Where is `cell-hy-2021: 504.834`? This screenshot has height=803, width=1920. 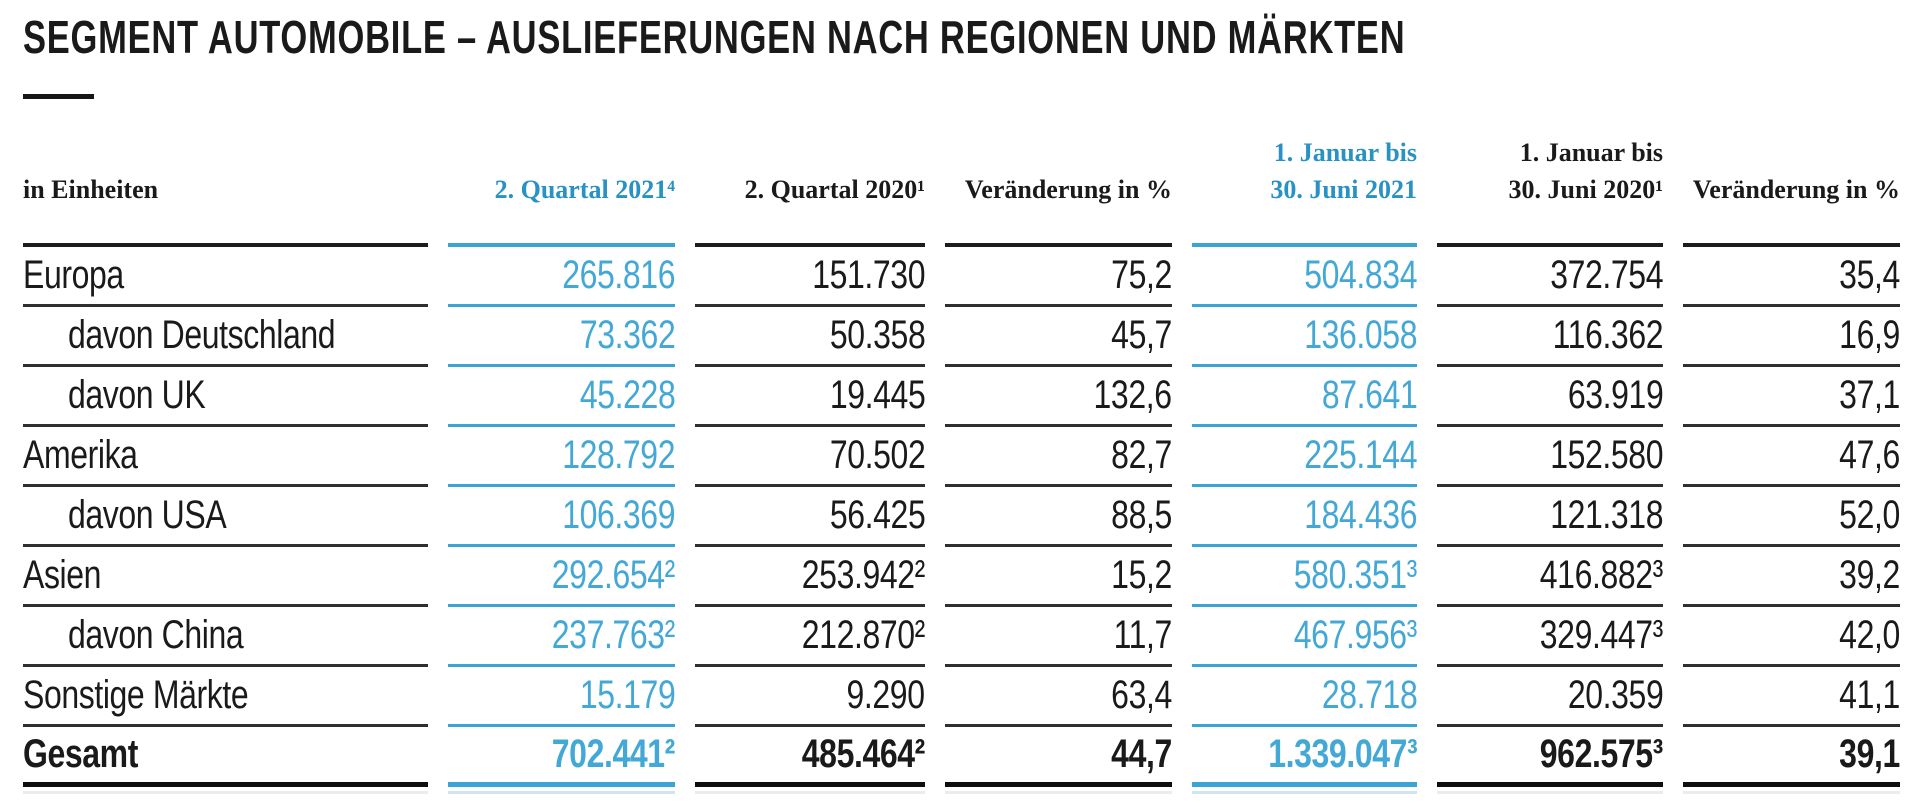 cell-hy-2021: 504.834 is located at coordinates (1304, 277).